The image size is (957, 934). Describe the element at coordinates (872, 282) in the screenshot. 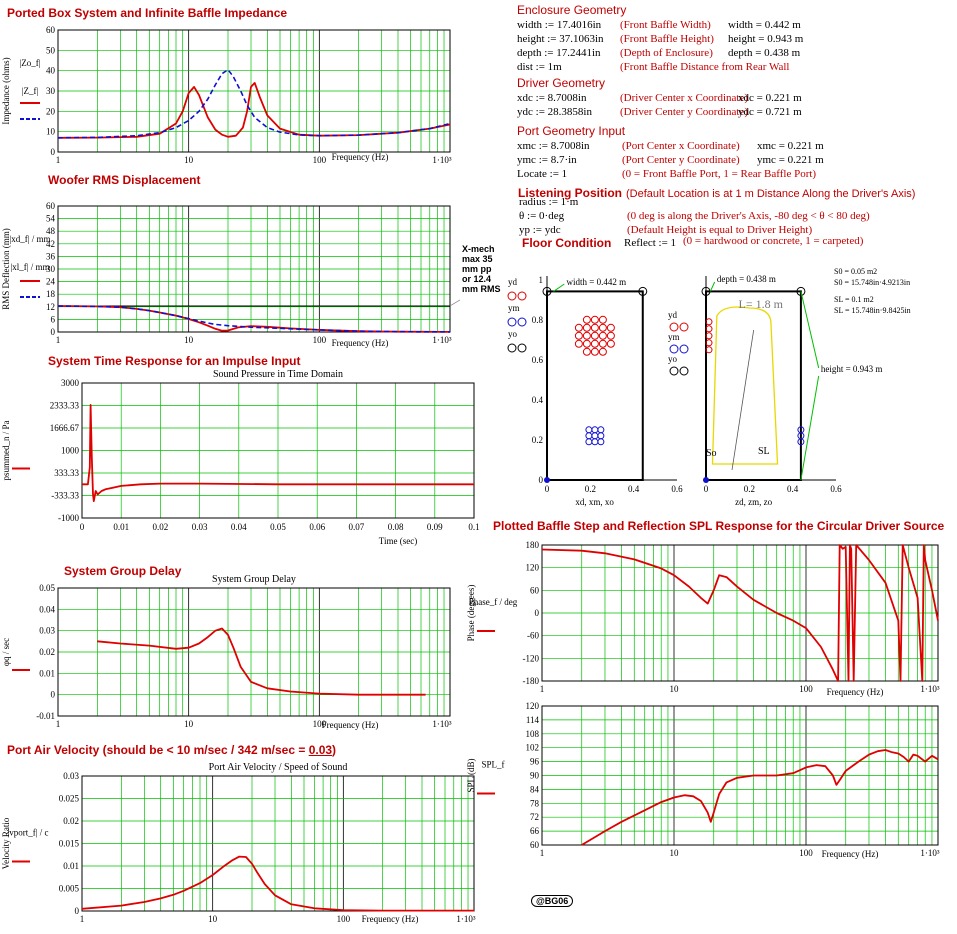

I see `area-label: S0 = 15.748in·4.9213in` at that location.